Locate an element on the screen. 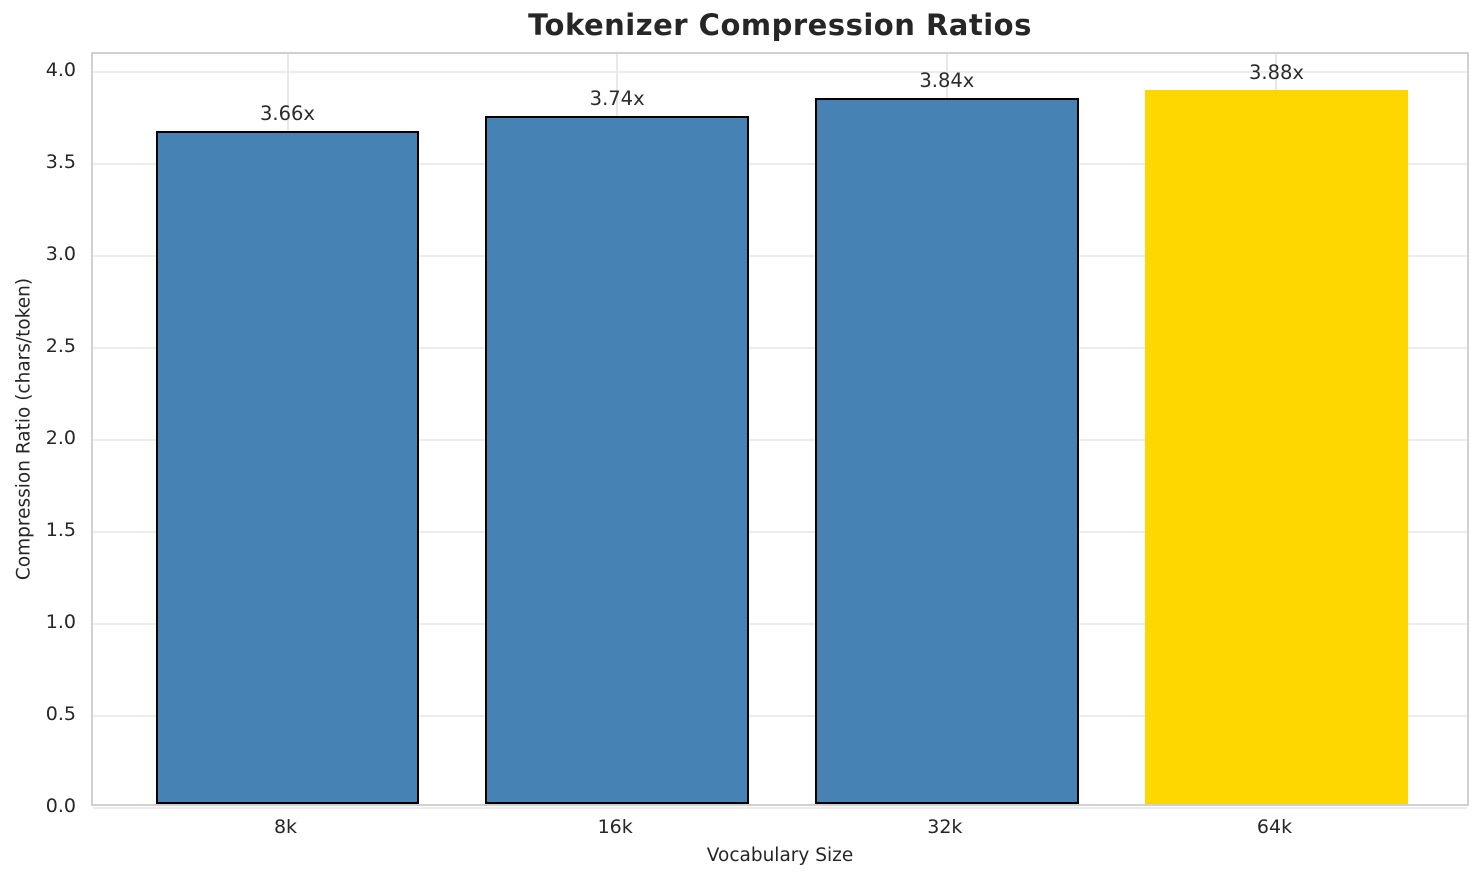 This screenshot has height=885, width=1484. y-tick-label: 1.5 is located at coordinates (60, 530).